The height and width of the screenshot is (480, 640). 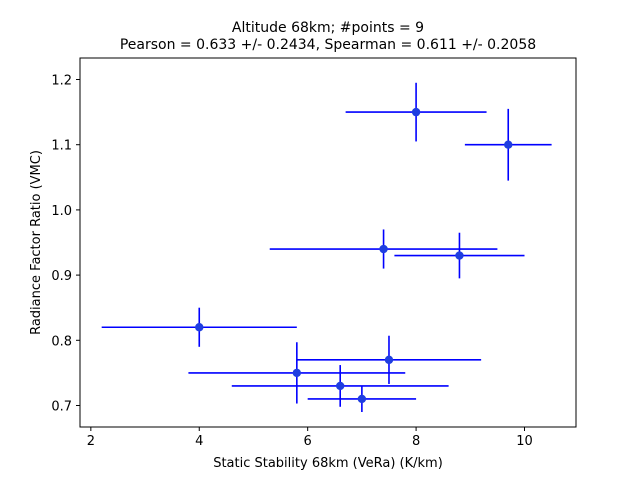 What do you see at coordinates (61, 276) in the screenshot?
I see `y-tick-label: 0.9` at bounding box center [61, 276].